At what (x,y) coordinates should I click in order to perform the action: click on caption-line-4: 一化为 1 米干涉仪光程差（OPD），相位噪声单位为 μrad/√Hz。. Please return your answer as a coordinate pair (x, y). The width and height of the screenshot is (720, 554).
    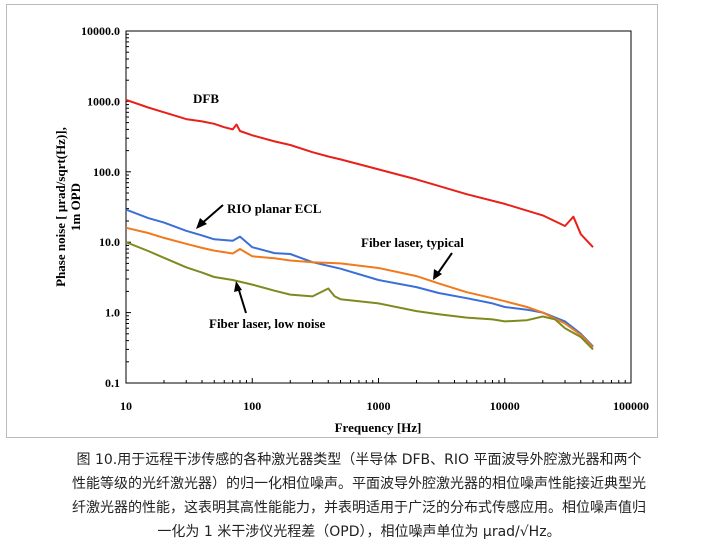
    Looking at the image, I should click on (359, 532).